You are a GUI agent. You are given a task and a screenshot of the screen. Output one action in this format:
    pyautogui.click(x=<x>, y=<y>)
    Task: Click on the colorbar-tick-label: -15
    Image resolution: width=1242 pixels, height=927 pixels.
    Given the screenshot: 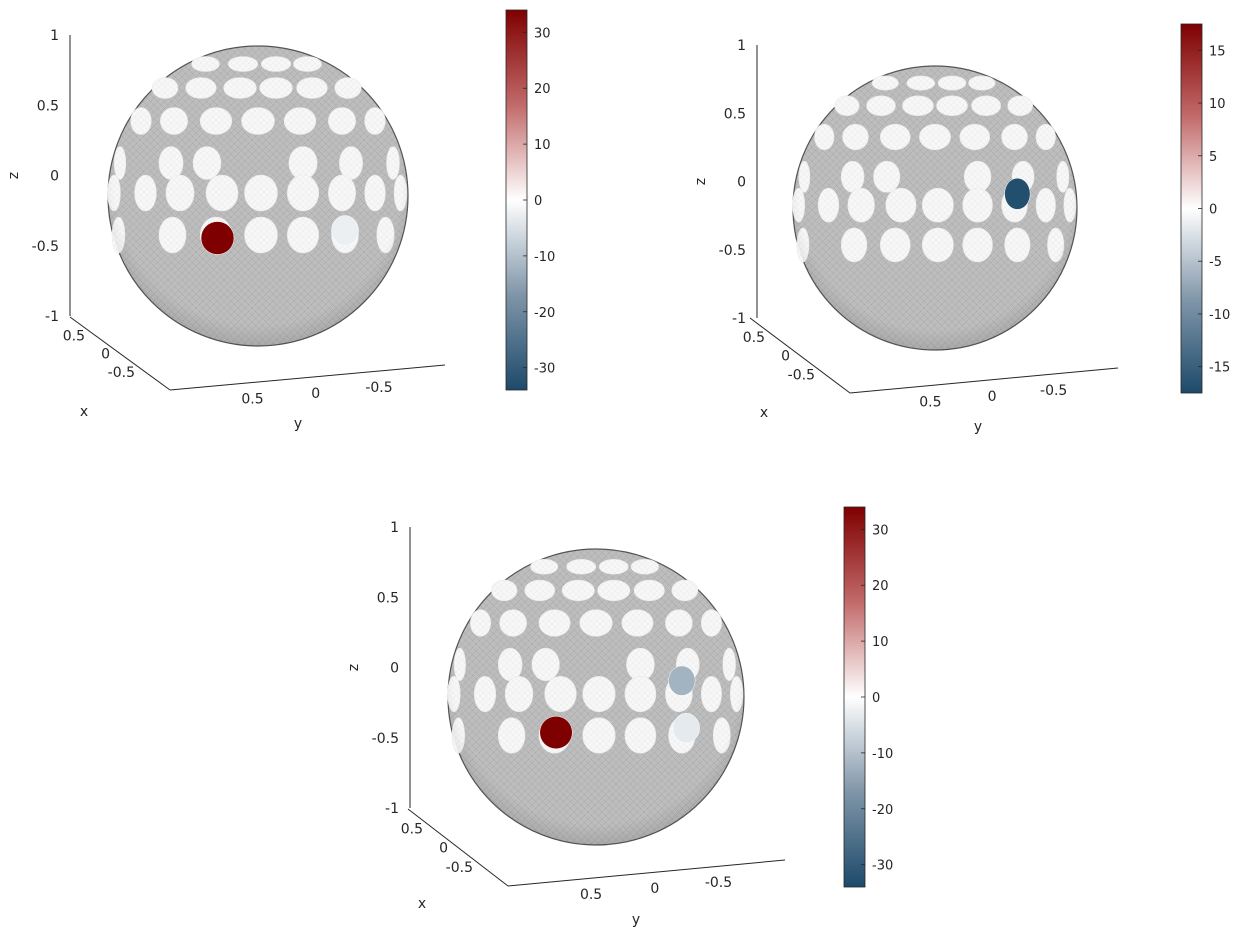 What is the action you would take?
    pyautogui.click(x=1219, y=368)
    